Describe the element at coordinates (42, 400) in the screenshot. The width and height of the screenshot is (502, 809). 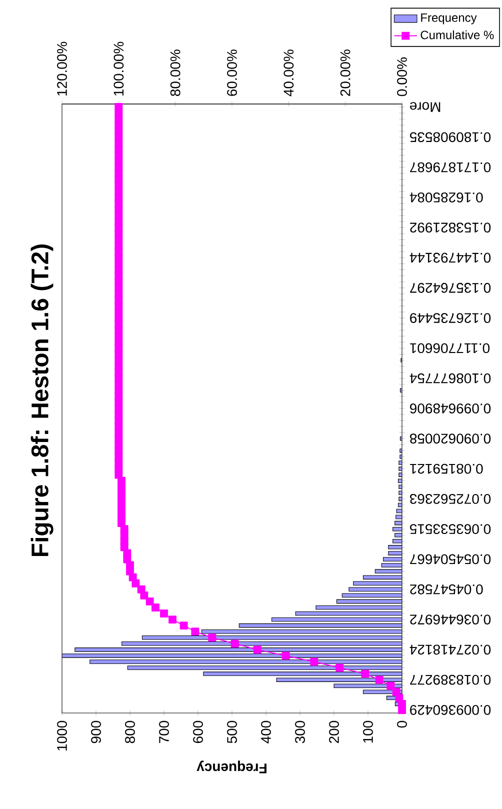
I see `text: Figure 1.8f: Heston 1.6 (T.2)` at that location.